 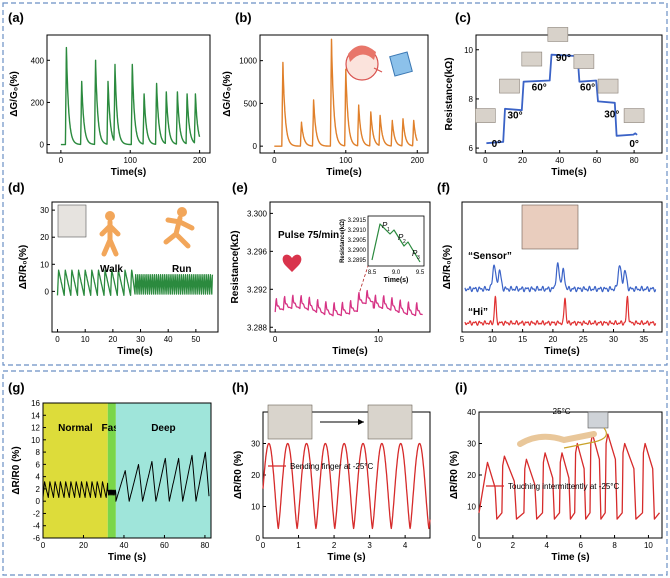 I want to click on panel-label: (e), so click(x=240, y=187).